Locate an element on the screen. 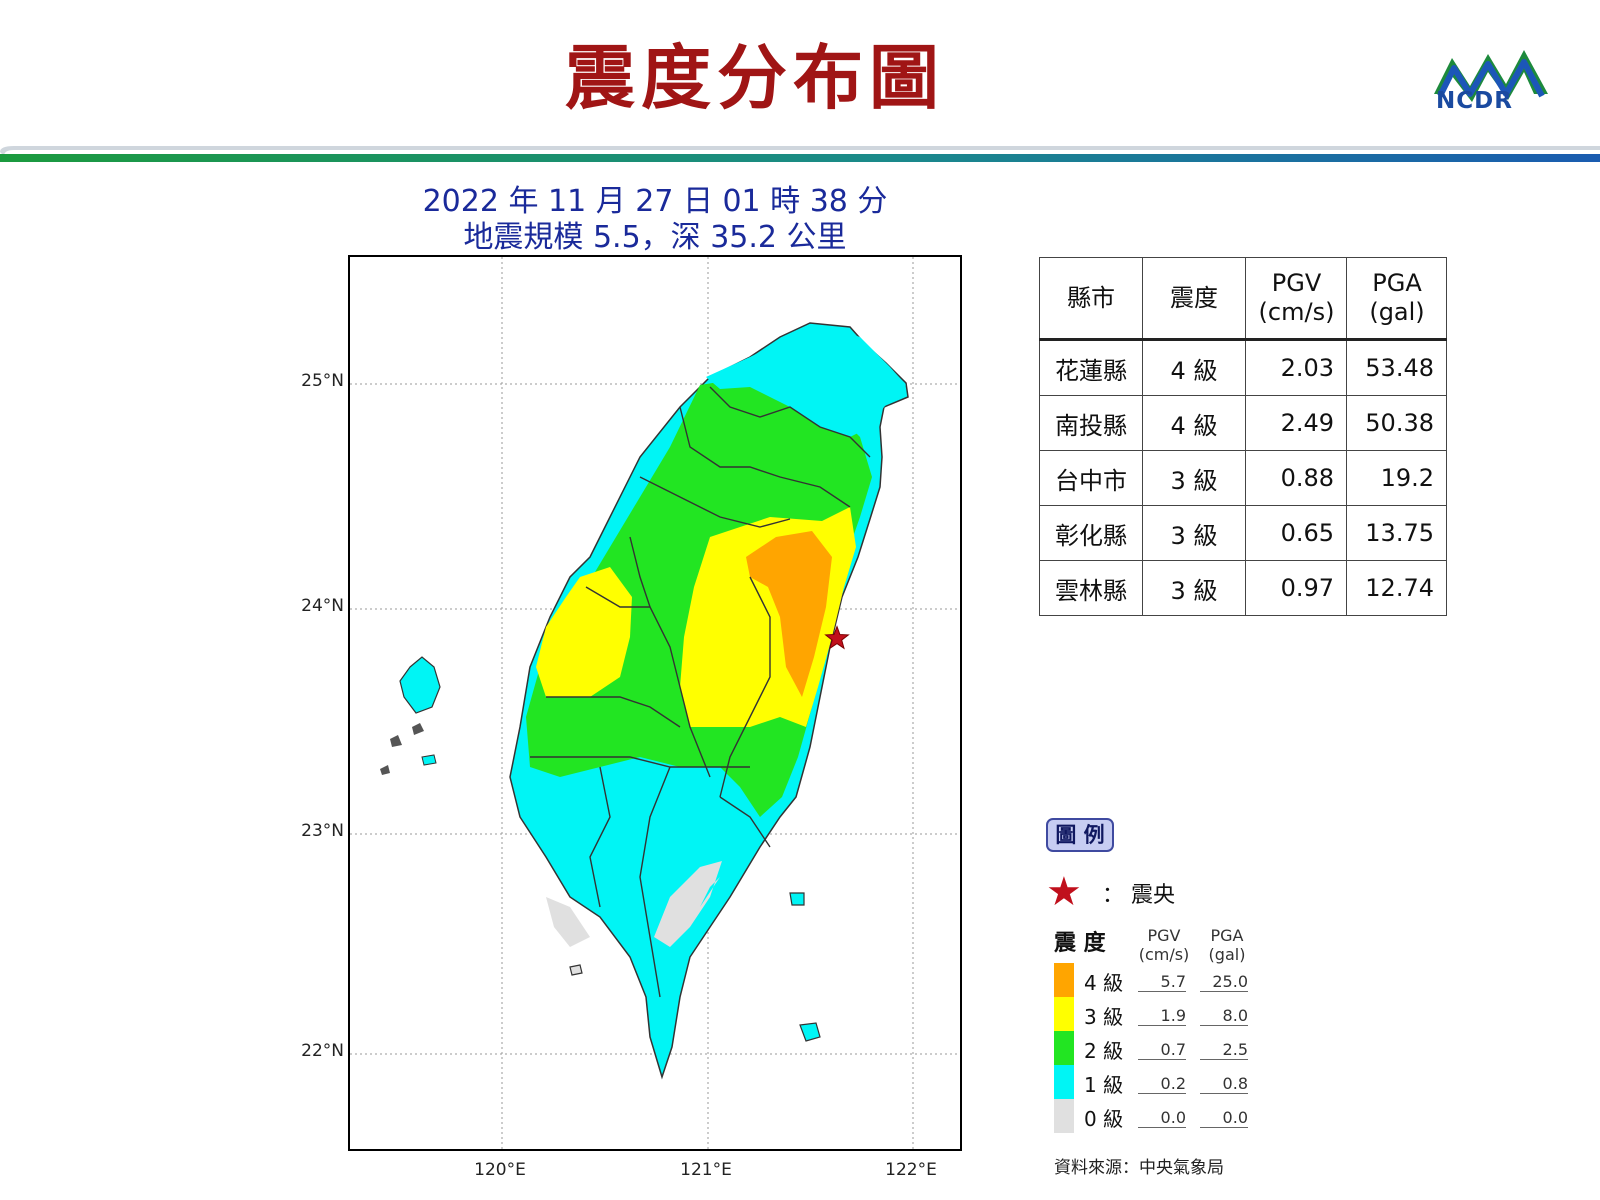 The image size is (1600, 1200). legend-level-pgv: 0.0 is located at coordinates (1162, 1118).